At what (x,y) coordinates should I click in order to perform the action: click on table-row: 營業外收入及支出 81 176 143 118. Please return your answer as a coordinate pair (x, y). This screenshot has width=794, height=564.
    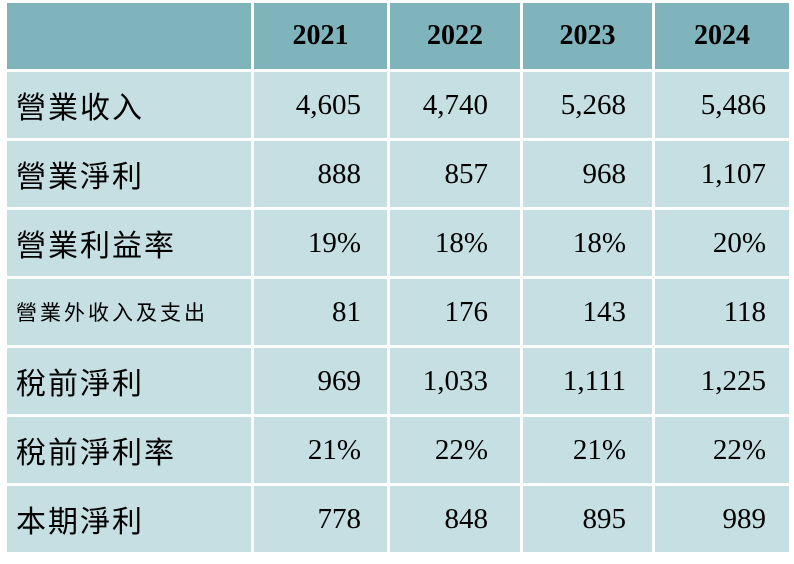
    Looking at the image, I should click on (399, 313).